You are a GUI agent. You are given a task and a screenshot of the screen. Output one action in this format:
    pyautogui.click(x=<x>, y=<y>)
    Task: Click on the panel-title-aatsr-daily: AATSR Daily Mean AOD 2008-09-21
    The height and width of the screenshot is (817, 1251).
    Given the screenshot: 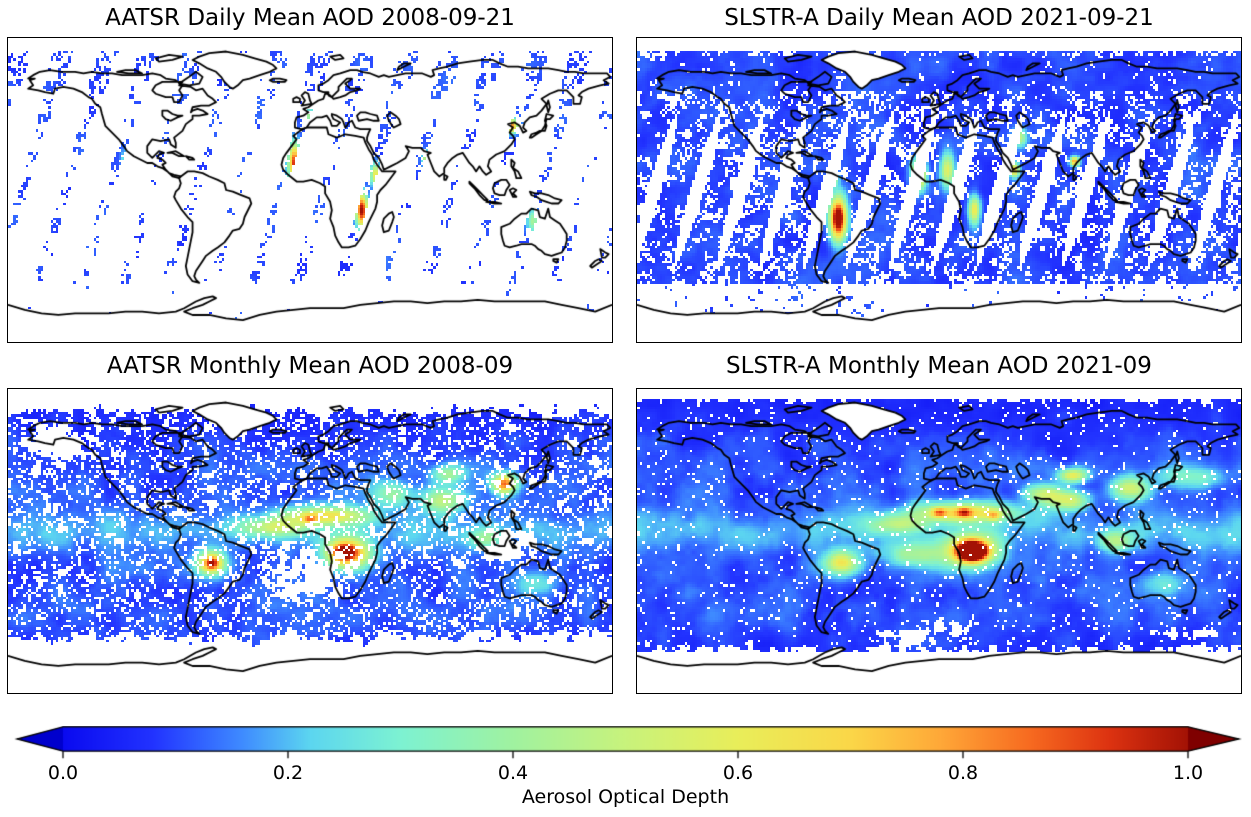 What is the action you would take?
    pyautogui.click(x=310, y=18)
    